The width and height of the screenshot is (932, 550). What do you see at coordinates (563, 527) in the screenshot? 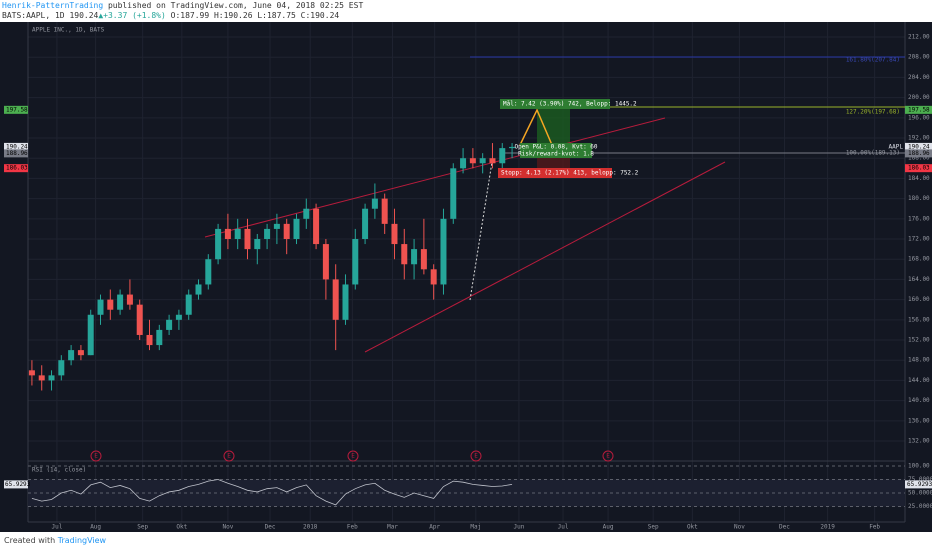
I see `x-tick-label: Jul` at bounding box center [563, 527].